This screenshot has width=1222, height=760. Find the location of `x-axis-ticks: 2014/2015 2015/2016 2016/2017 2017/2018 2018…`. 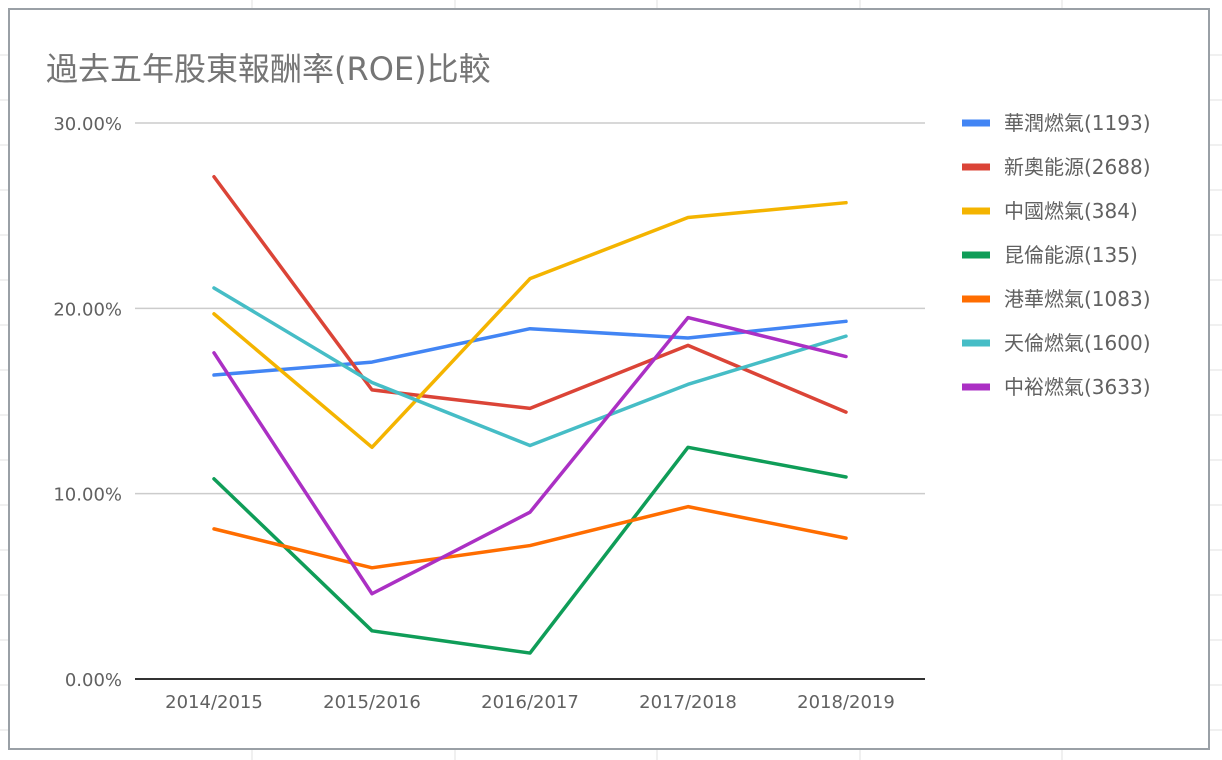

x-axis-ticks: 2014/2015 2015/2016 2016/2017 2017/2018 2018… is located at coordinates (530, 702).